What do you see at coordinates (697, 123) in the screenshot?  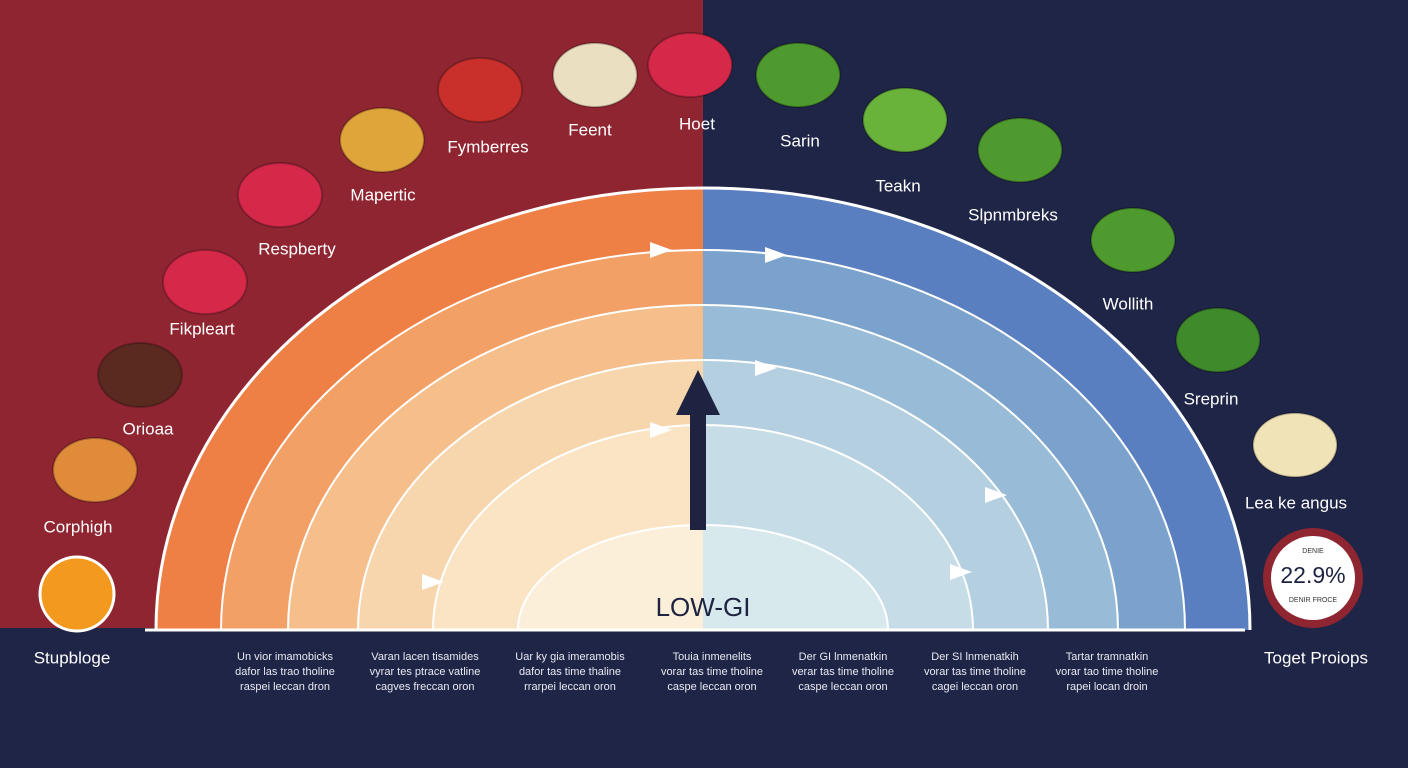 I see `food-label: Hoet` at bounding box center [697, 123].